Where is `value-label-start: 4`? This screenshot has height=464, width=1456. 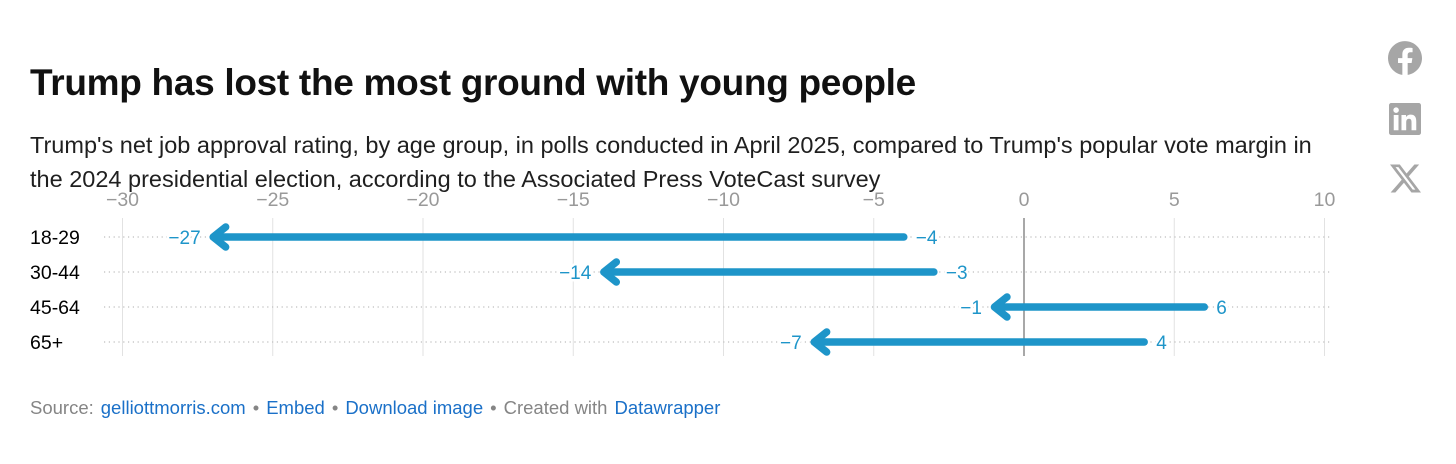 value-label-start: 4 is located at coordinates (1161, 343).